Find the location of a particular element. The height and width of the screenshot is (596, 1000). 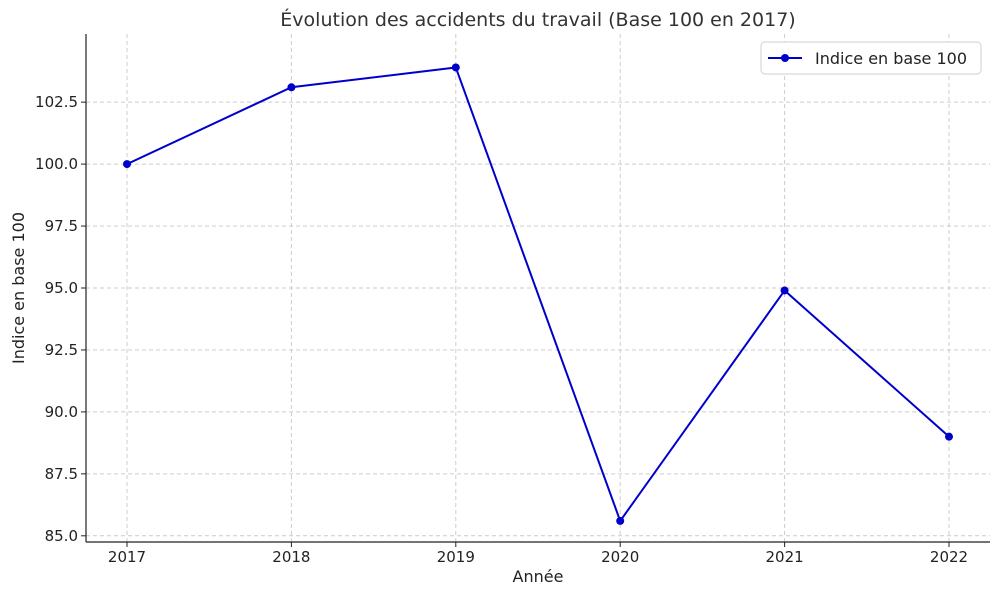

y-tick-label: 90.0 is located at coordinates (61, 412).